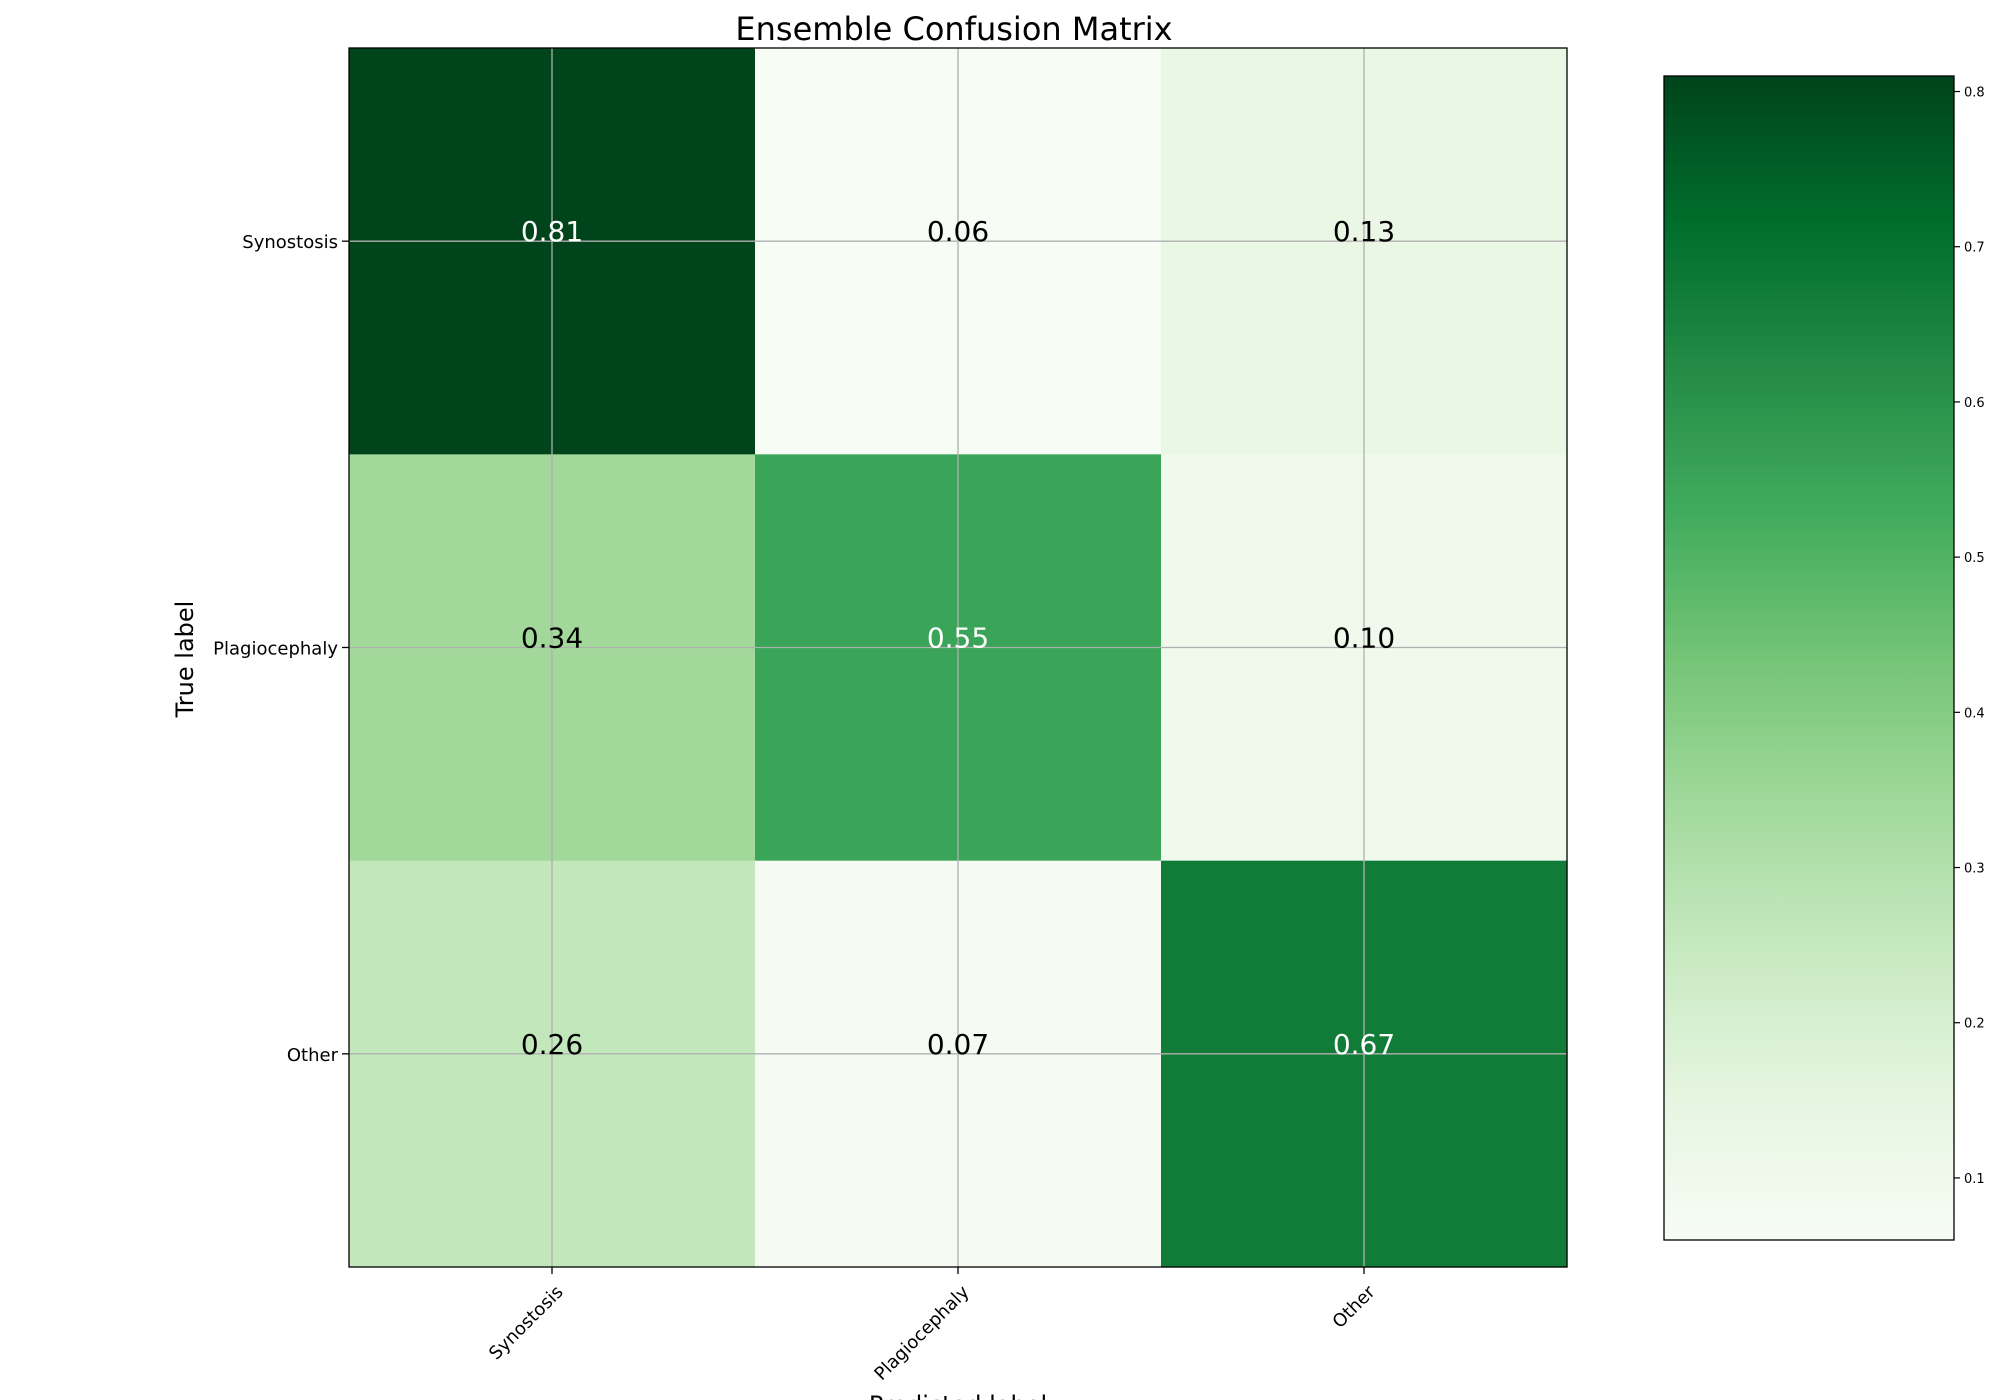  Describe the element at coordinates (1364, 638) in the screenshot. I see `cell-value-label: 0.10` at that location.